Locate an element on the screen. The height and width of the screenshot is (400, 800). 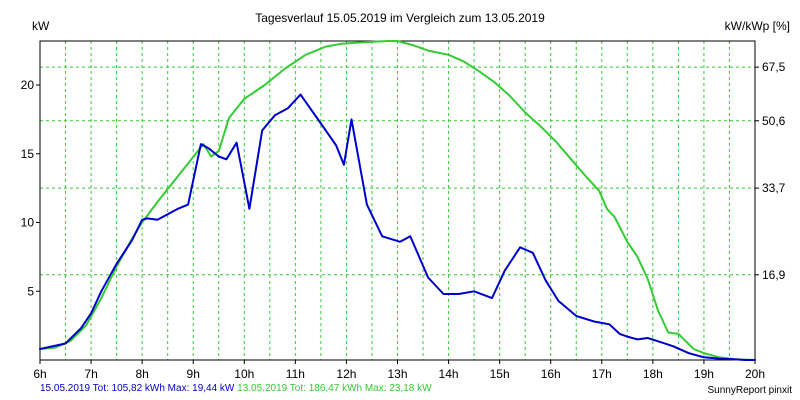
credit-text: SunnyReport pinxit is located at coordinates (750, 390).